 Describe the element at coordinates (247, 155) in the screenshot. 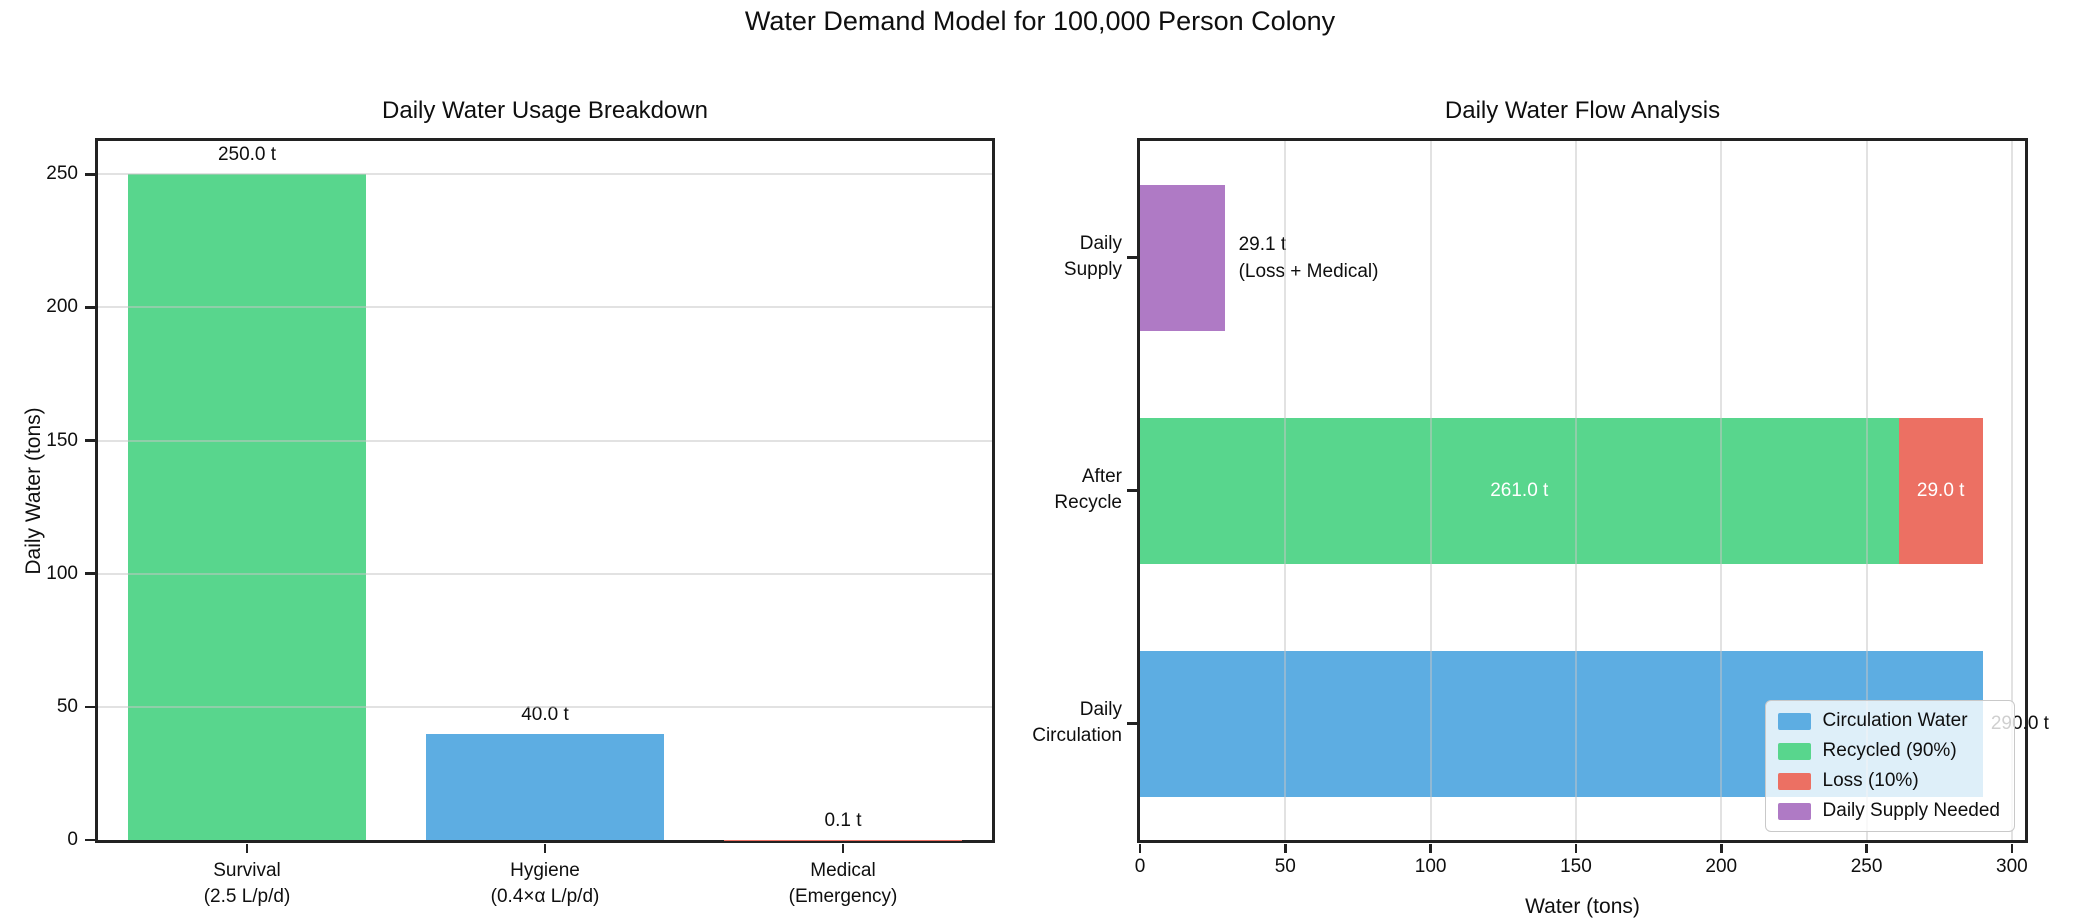

I see `bar-value-label-1: 250.0 t` at that location.